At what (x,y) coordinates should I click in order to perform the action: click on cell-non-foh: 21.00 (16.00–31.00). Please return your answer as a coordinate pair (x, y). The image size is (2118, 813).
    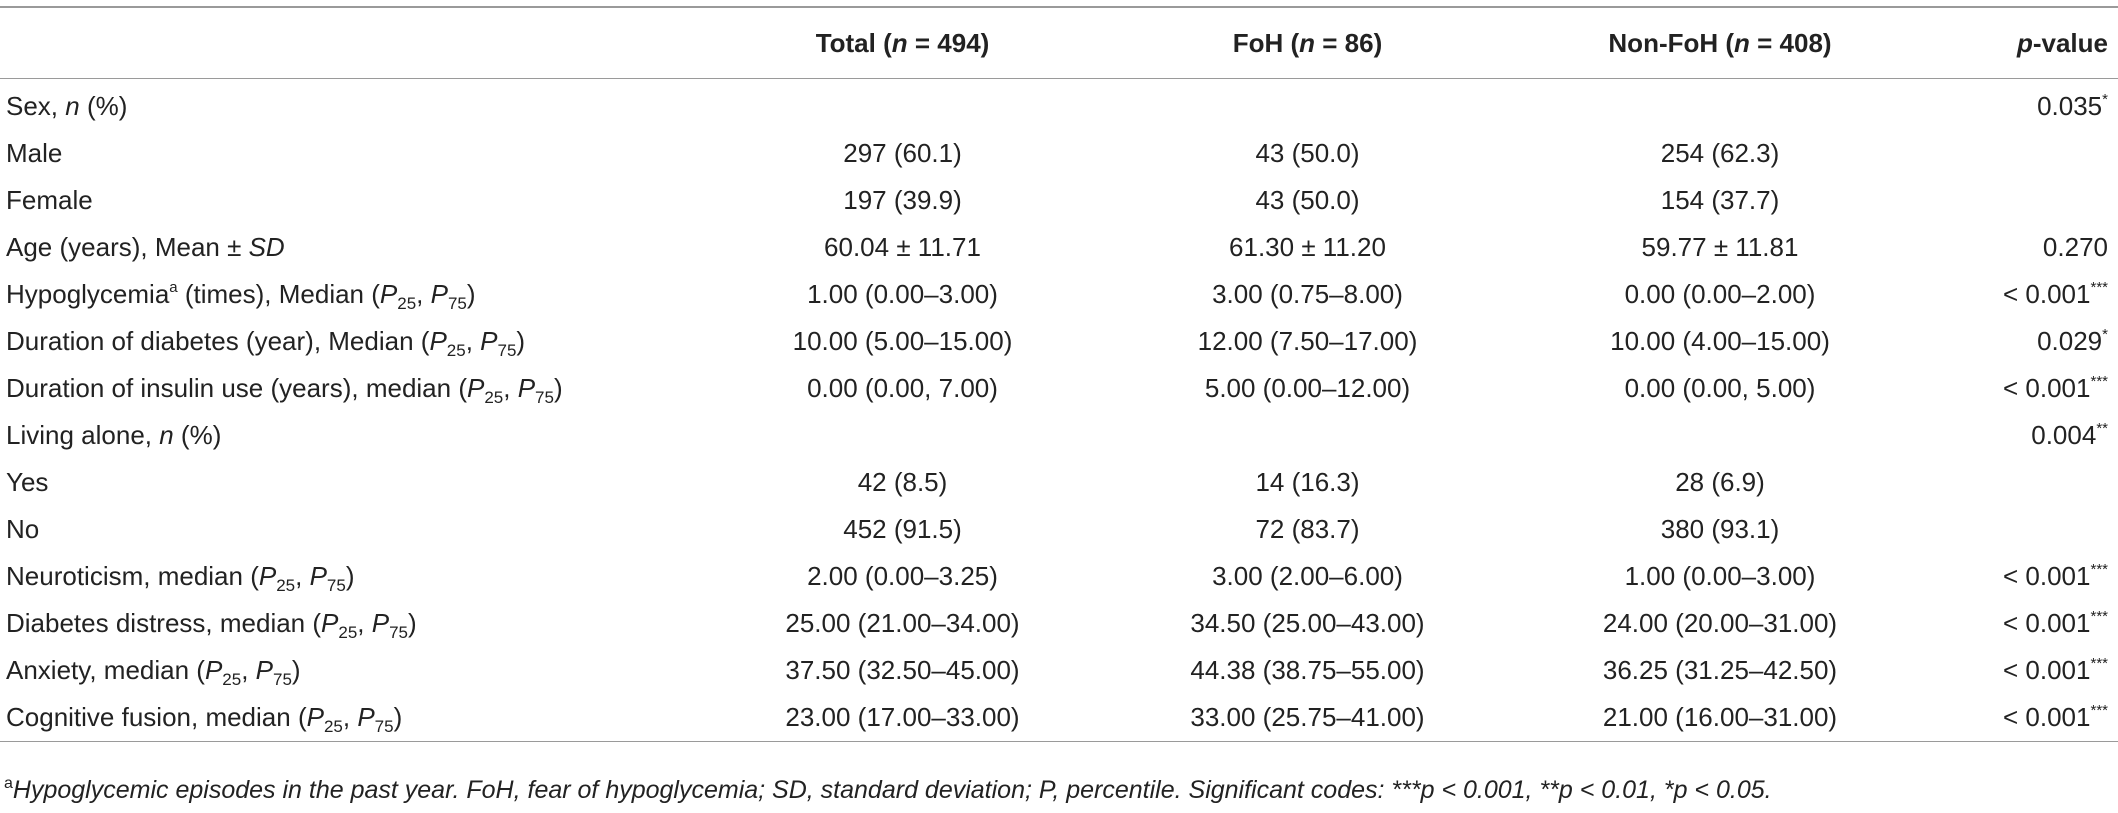
    Looking at the image, I should click on (1720, 717).